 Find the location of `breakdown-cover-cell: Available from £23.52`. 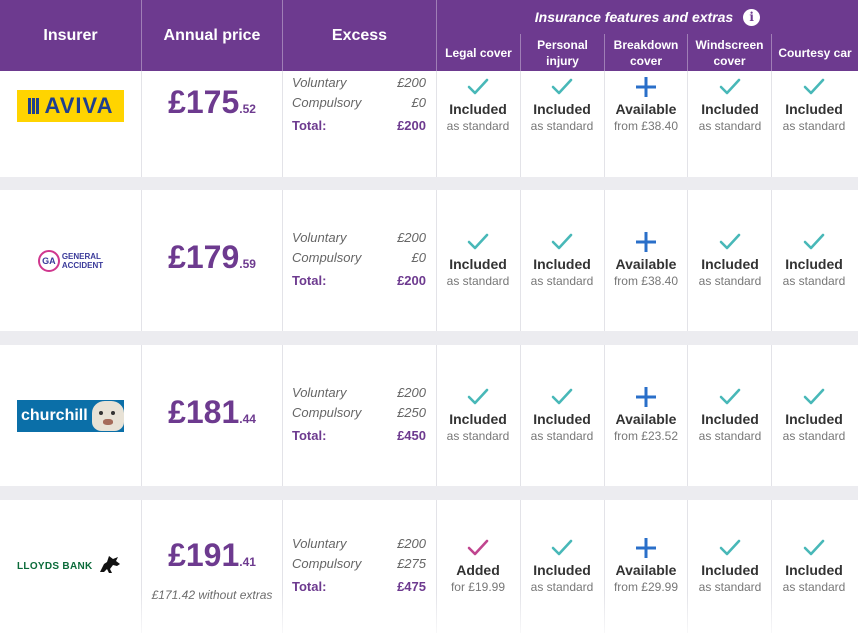

breakdown-cover-cell: Available from £23.52 is located at coordinates (646, 413).